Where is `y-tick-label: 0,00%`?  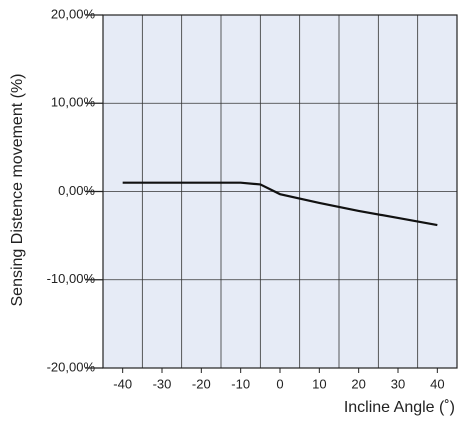
y-tick-label: 0,00% is located at coordinates (76, 190).